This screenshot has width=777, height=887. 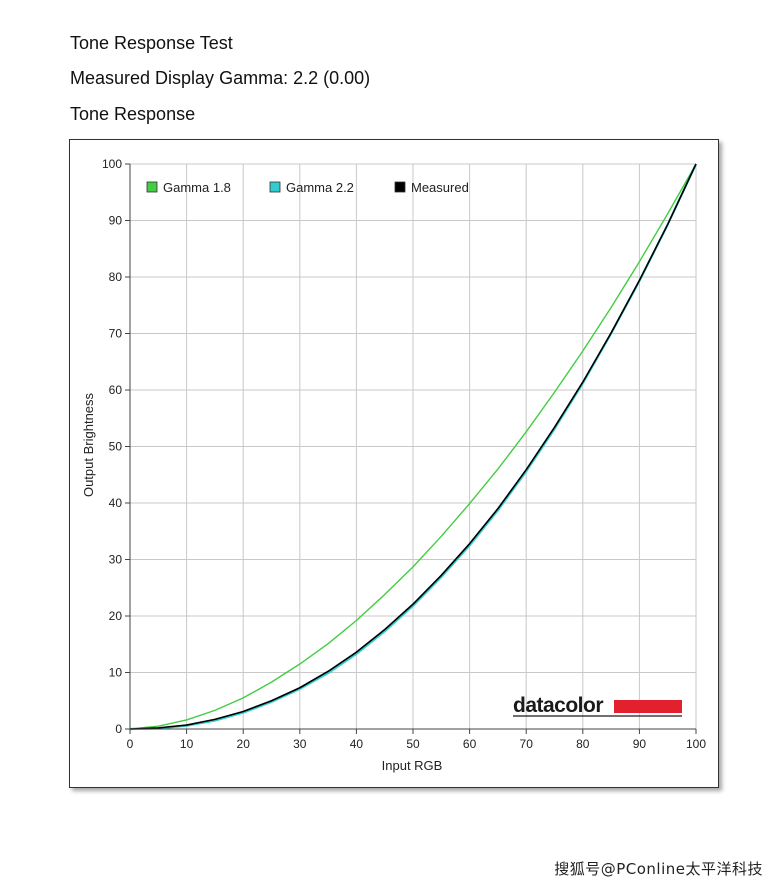 What do you see at coordinates (300, 744) in the screenshot?
I see `x-tick-label: 30` at bounding box center [300, 744].